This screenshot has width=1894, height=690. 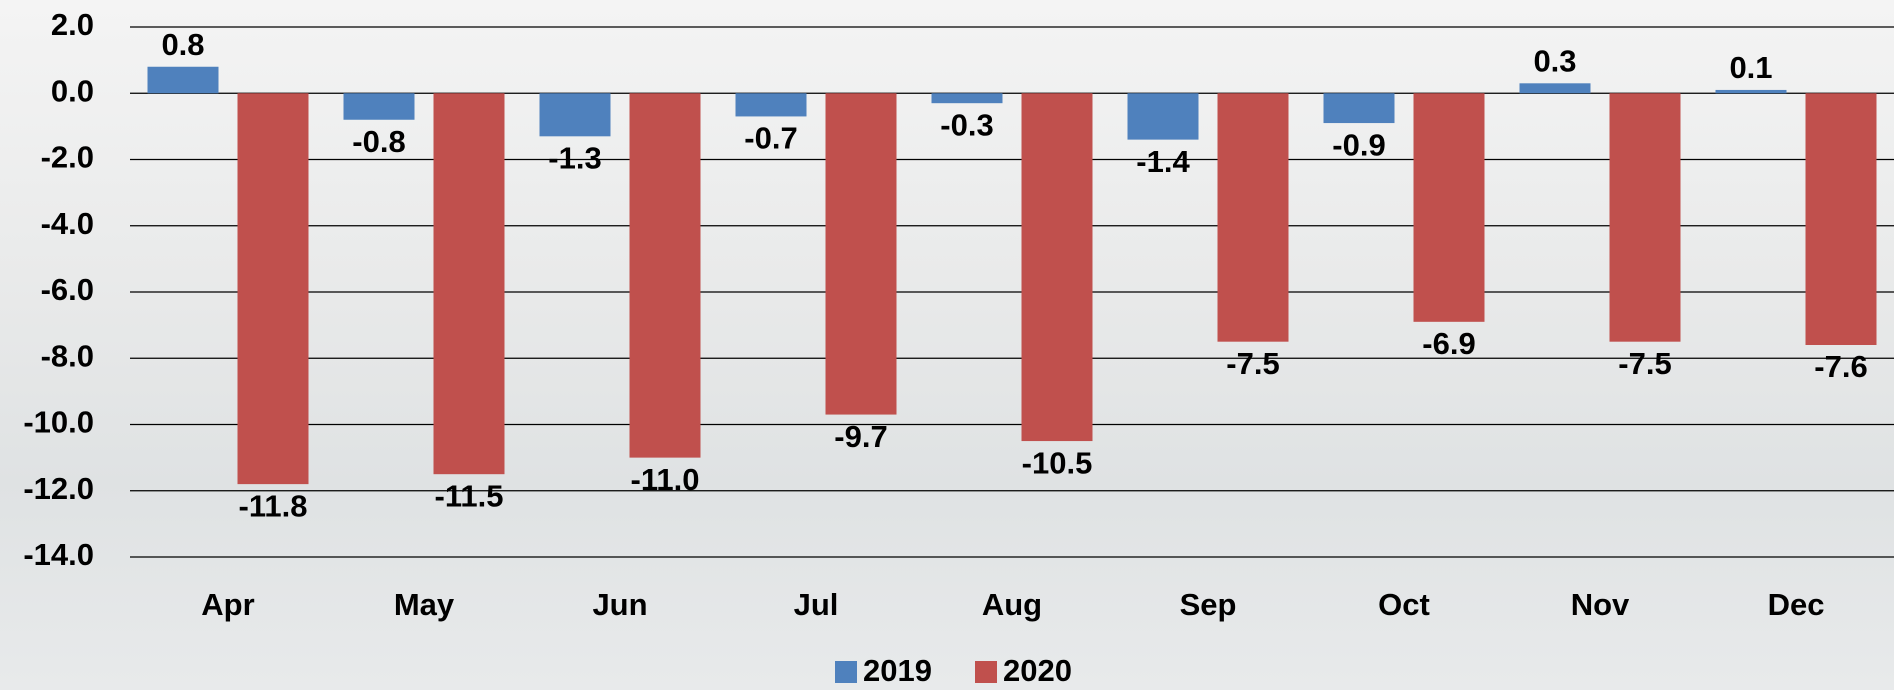 I want to click on legend-label: 2020, so click(x=1037, y=670).